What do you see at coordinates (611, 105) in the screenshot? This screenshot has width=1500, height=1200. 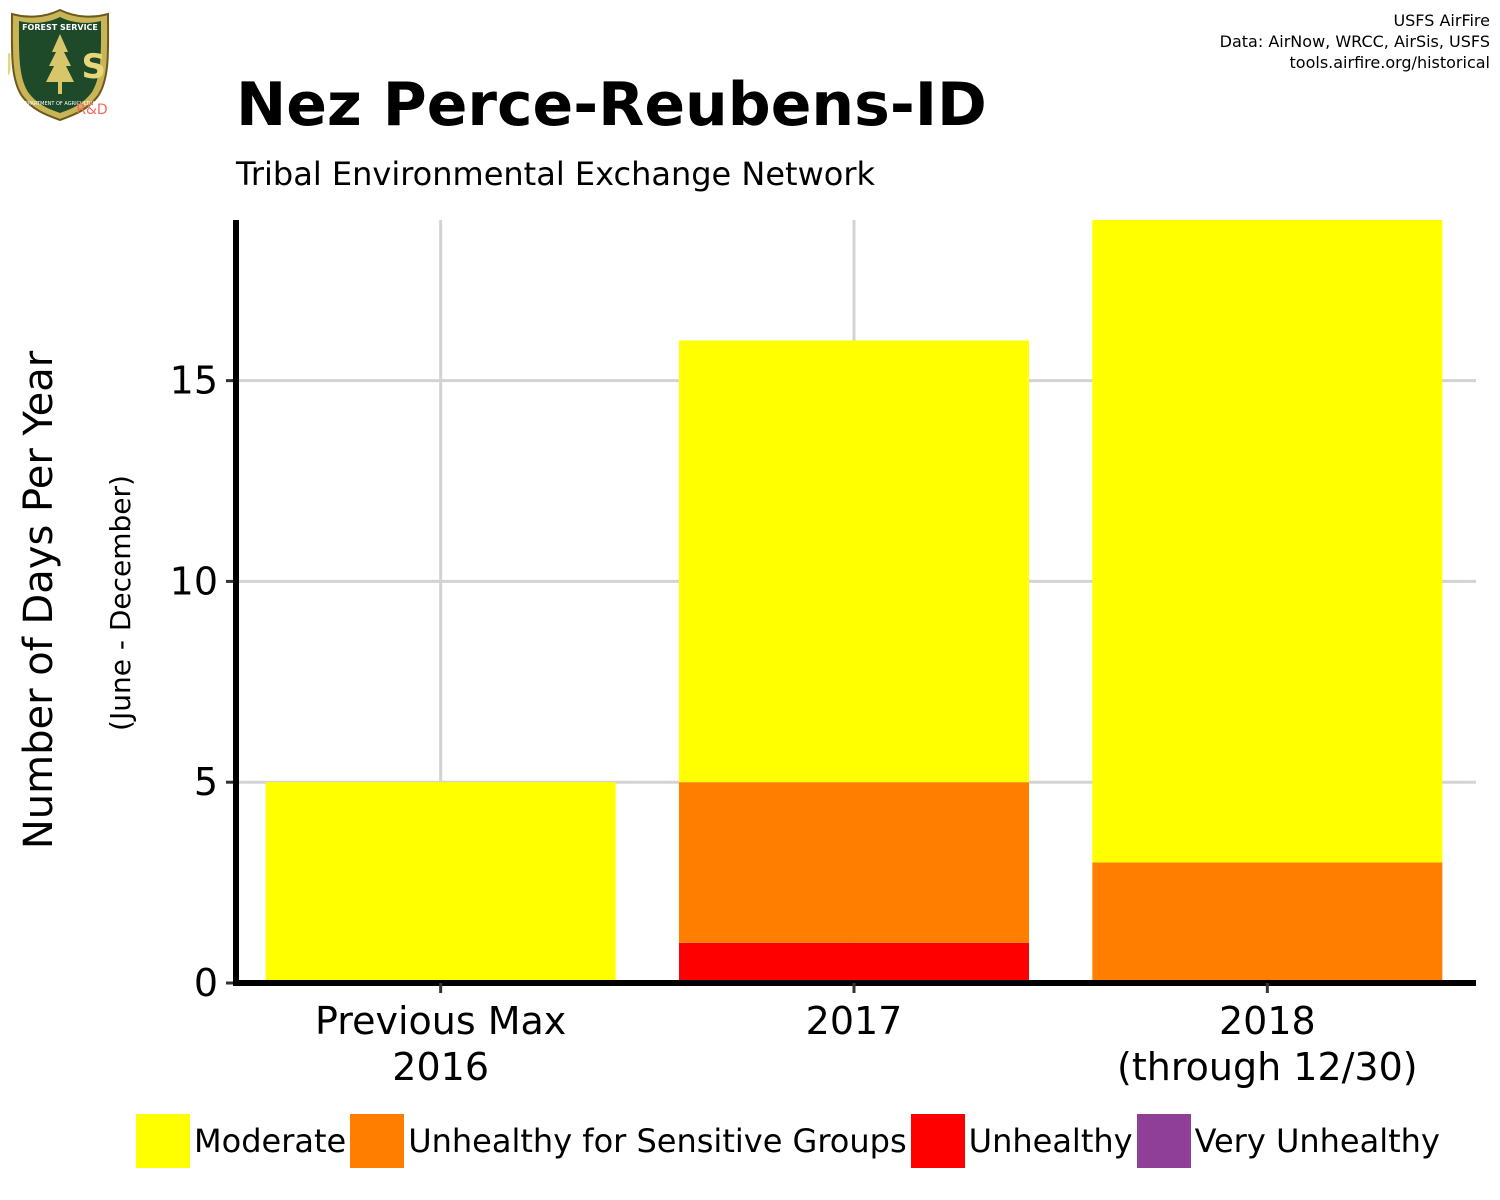 I see `chart-title: Nez Perce-Reubens-ID` at bounding box center [611, 105].